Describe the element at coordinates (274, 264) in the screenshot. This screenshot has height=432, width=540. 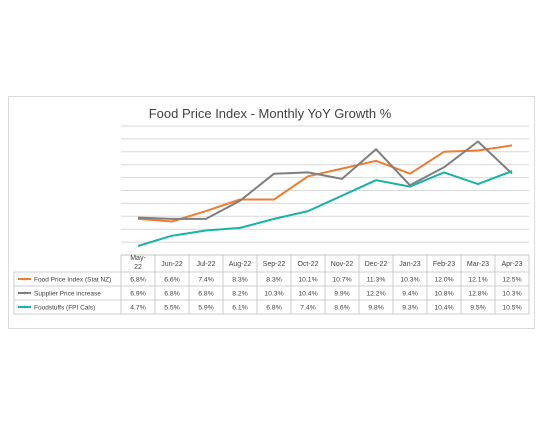
I see `x-tick-label: Sep-22` at that location.